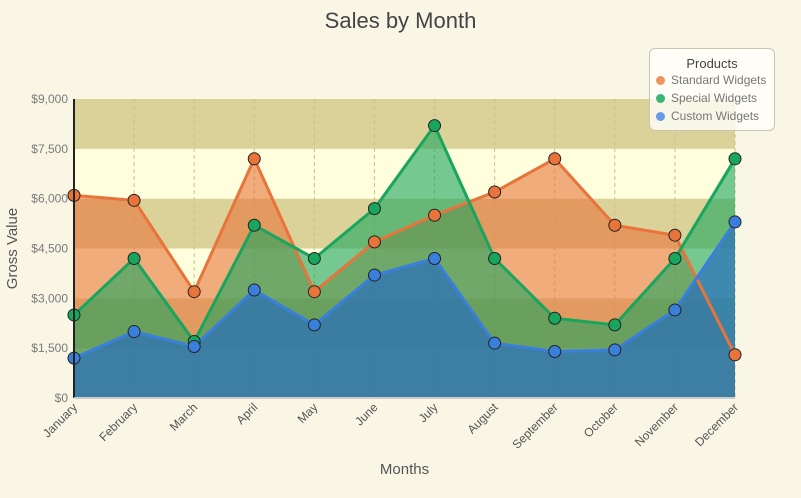 The image size is (801, 498). What do you see at coordinates (62, 398) in the screenshot?
I see `y-tick-label: $0` at bounding box center [62, 398].